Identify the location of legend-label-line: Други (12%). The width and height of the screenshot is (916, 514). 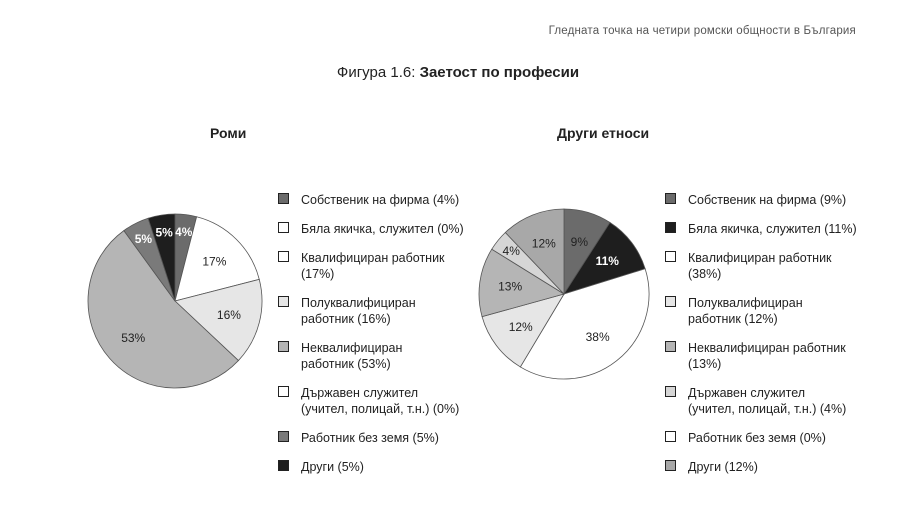
(723, 467).